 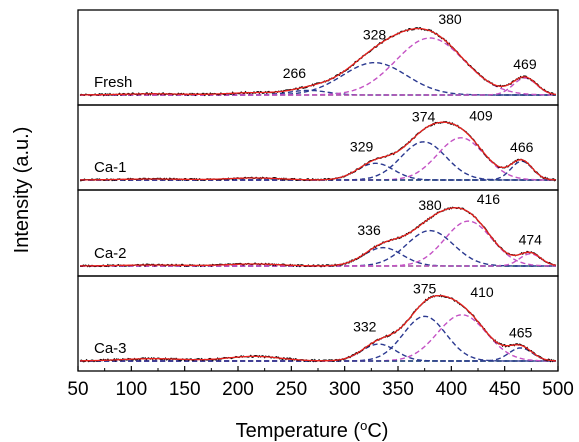 What do you see at coordinates (424, 116) in the screenshot?
I see `peak-label-374: 374` at bounding box center [424, 116].